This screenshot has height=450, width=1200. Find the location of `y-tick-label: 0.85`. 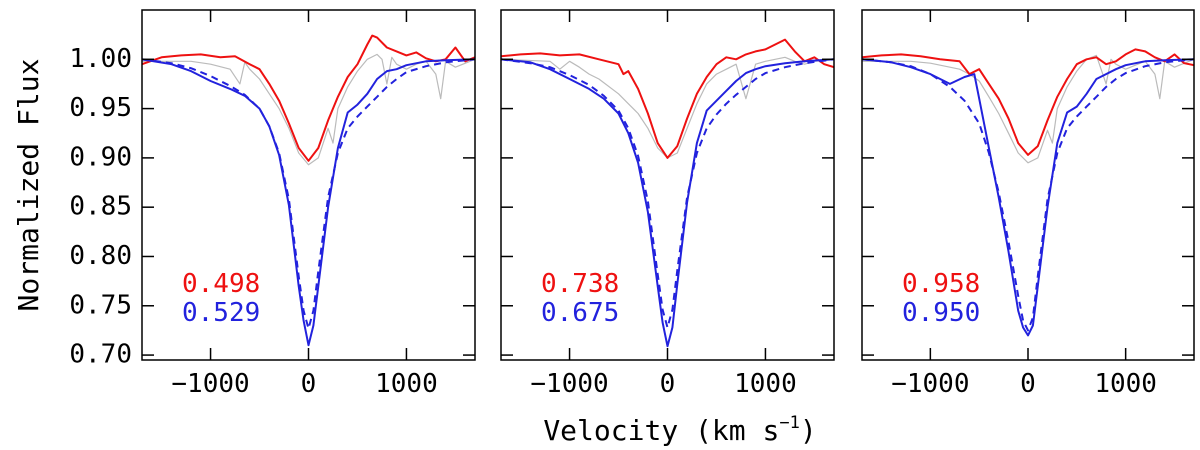

y-tick-label: 0.85 is located at coordinates (100, 207).